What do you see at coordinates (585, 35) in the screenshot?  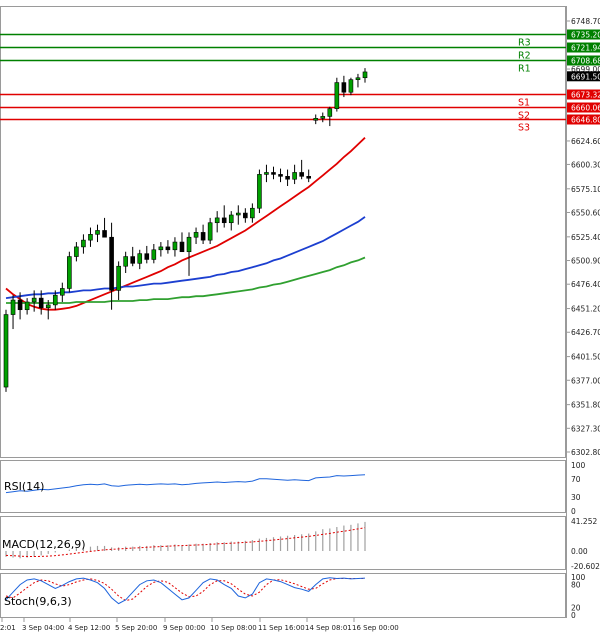 I see `level-price-label: 6735.20` at bounding box center [585, 35].